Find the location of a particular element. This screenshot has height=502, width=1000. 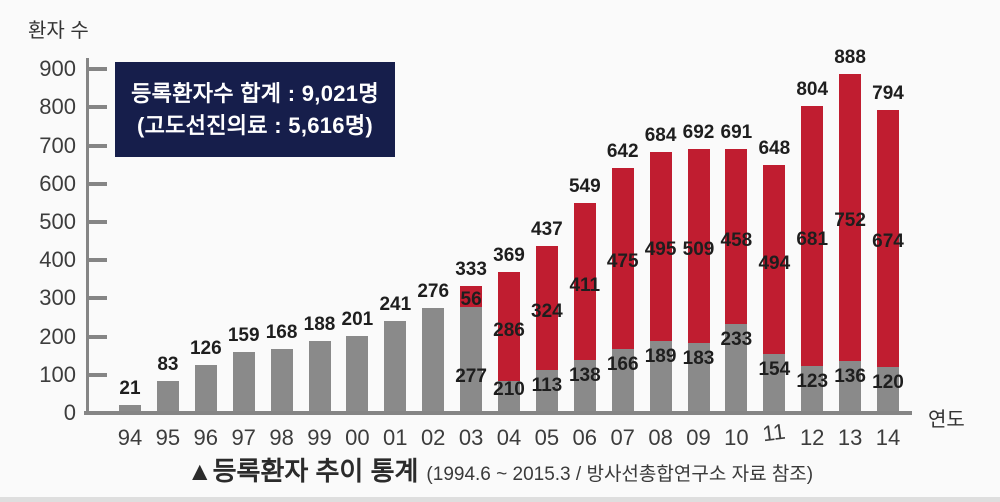

red-segment-value: 674 is located at coordinates (888, 242).